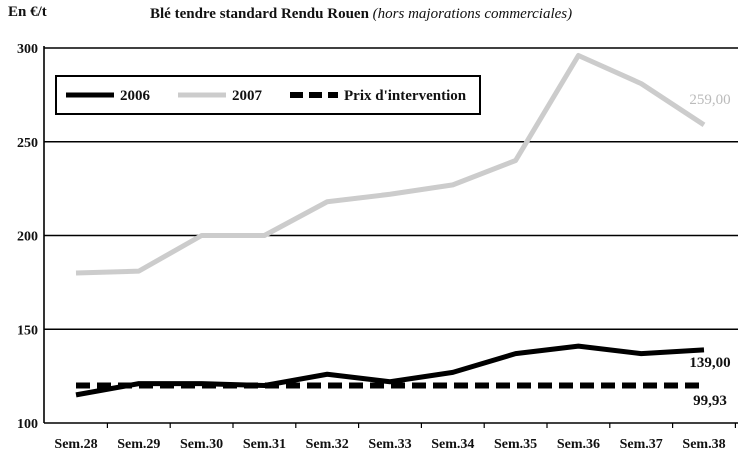 The width and height of the screenshot is (747, 466). What do you see at coordinates (515, 444) in the screenshot?
I see `x-tick-label-sem-35: Sem.35` at bounding box center [515, 444].